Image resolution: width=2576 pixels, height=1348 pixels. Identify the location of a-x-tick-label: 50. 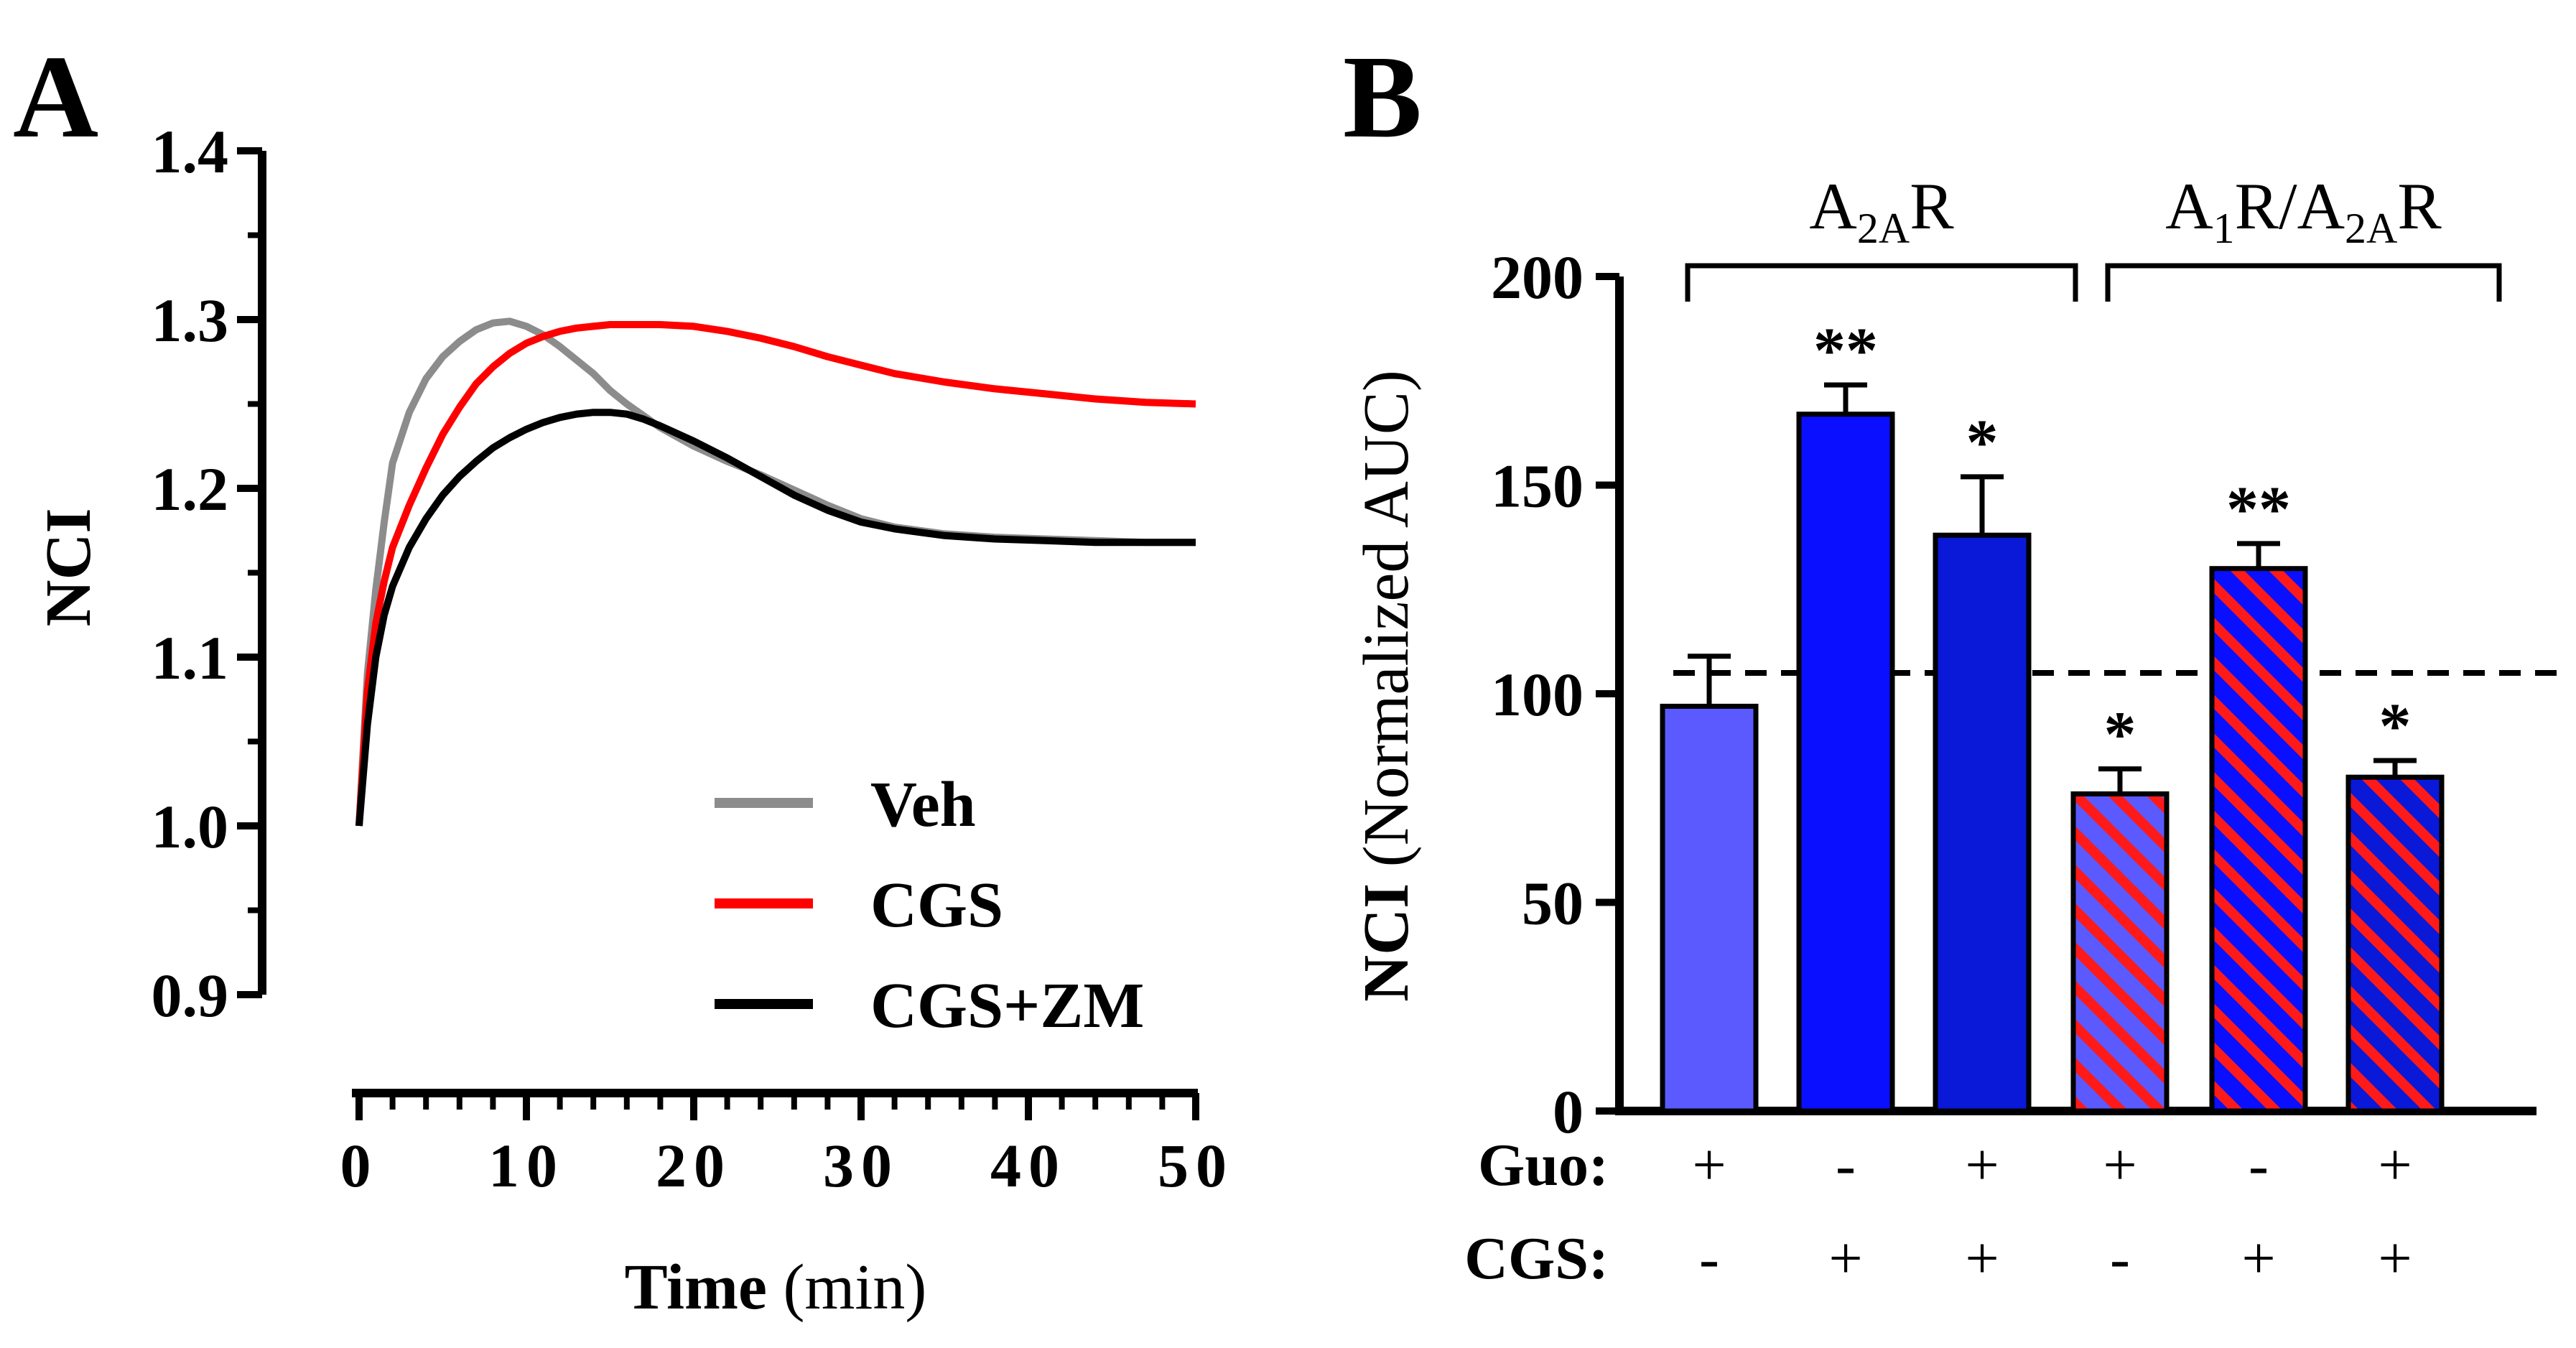
(1196, 1165).